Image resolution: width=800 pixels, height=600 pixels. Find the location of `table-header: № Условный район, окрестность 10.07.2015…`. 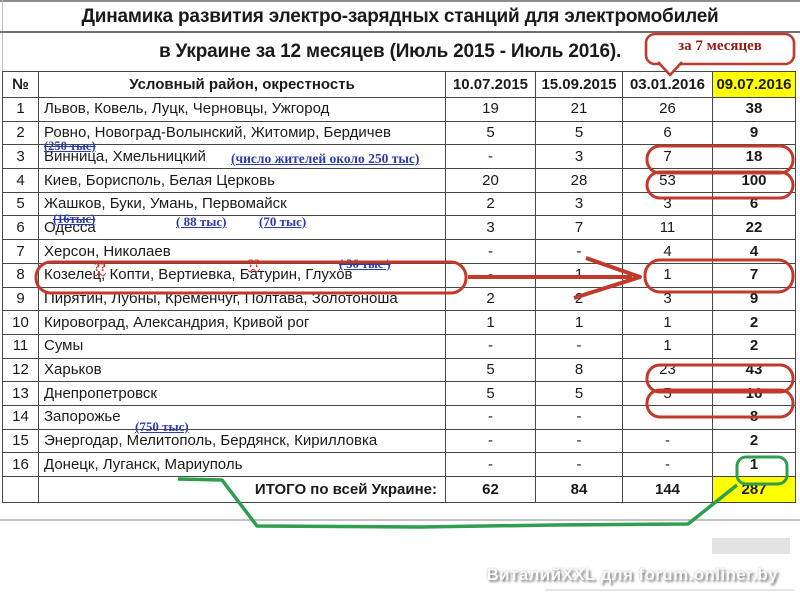

table-header: № Условный район, окрестность 10.07.2015… is located at coordinates (399, 84).